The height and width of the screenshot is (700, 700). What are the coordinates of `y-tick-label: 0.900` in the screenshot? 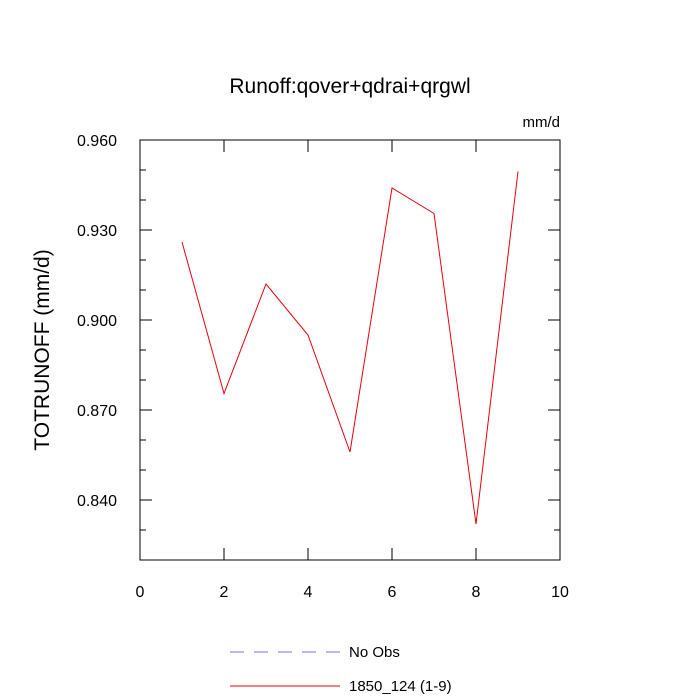 It's located at (97, 321).